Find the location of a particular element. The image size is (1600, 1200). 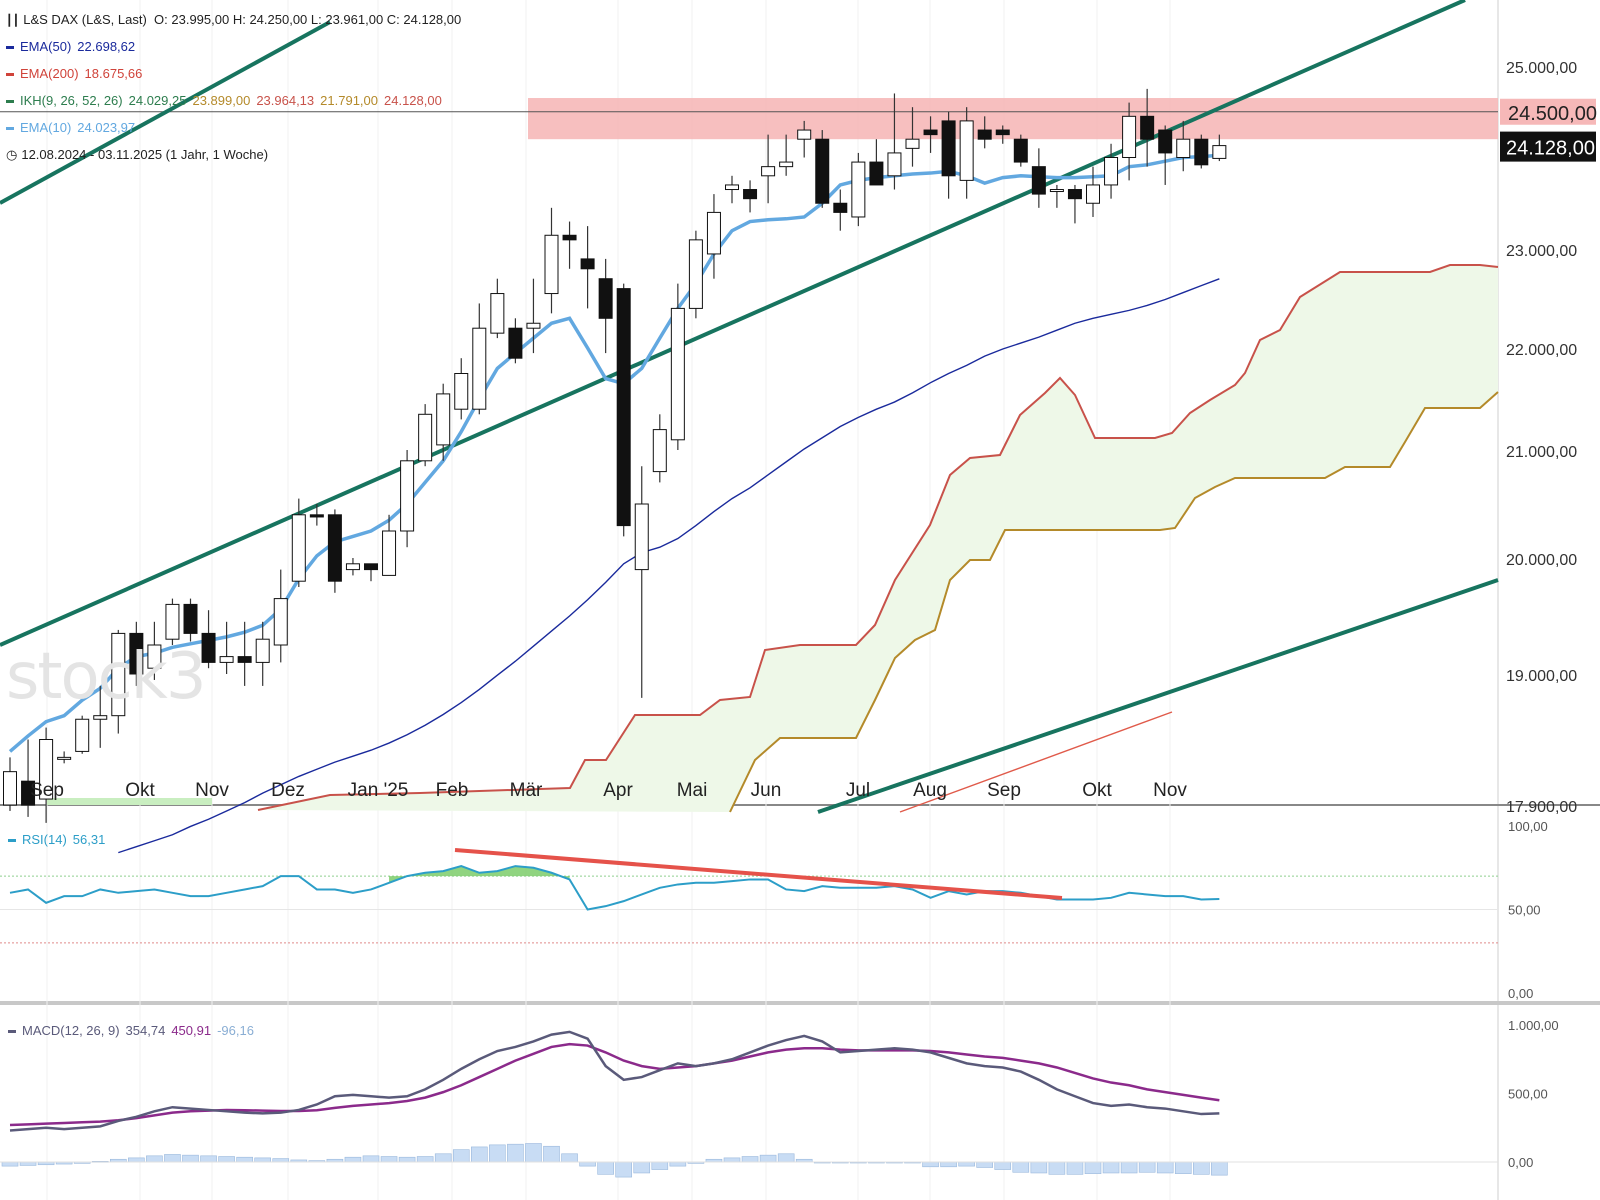

price-tick-label: 21.000,00 is located at coordinates (1541, 452).